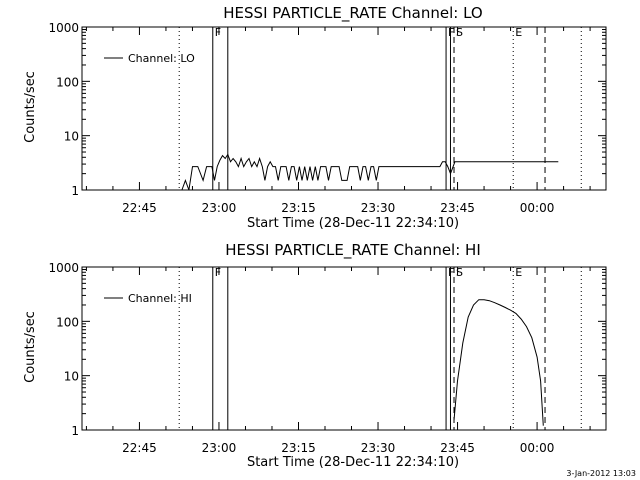 The width and height of the screenshot is (640, 480). What do you see at coordinates (161, 58) in the screenshot?
I see `legend-label: Channel: LO` at bounding box center [161, 58].